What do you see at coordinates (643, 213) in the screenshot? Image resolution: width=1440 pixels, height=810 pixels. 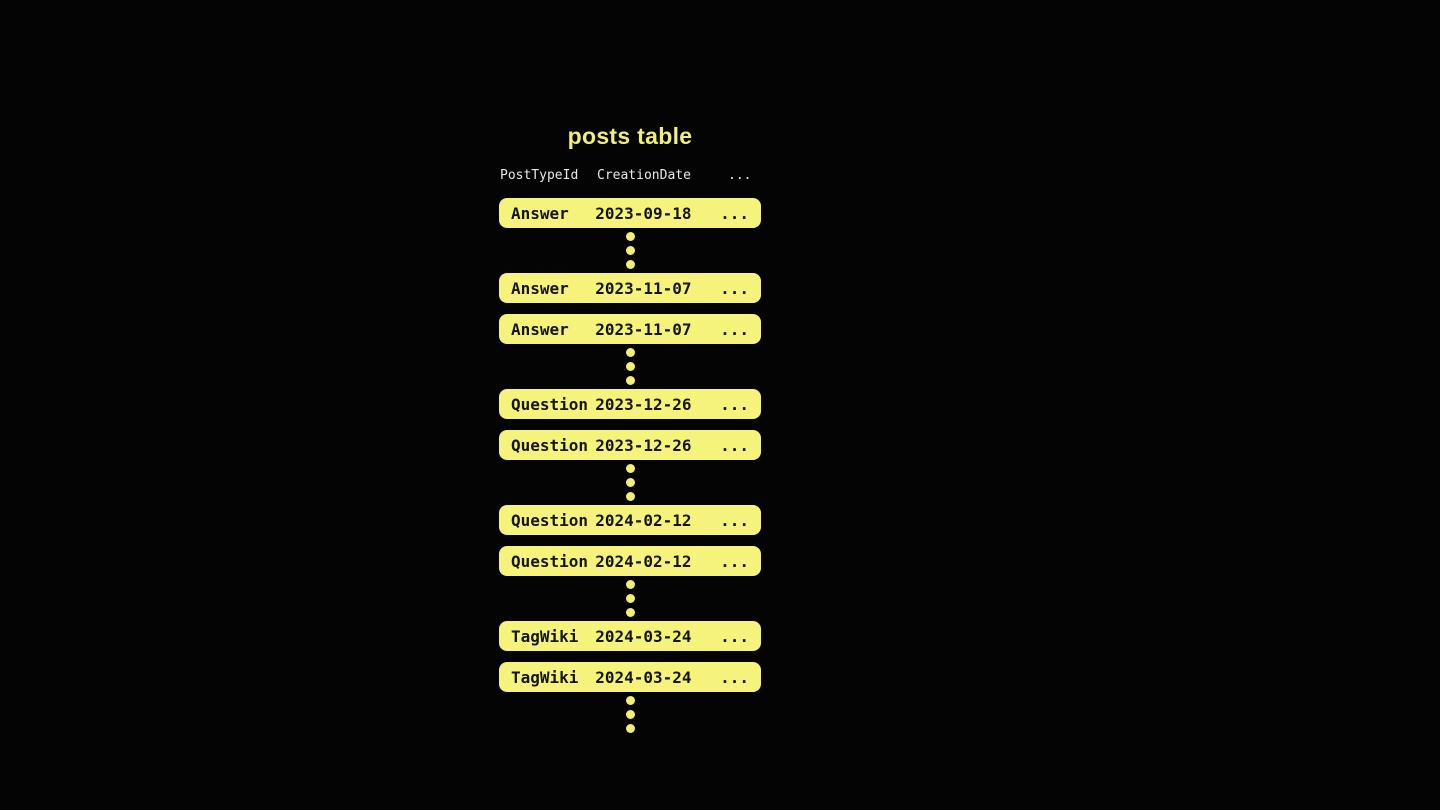 I see `cell-creationdate: 2023-09-18` at bounding box center [643, 213].